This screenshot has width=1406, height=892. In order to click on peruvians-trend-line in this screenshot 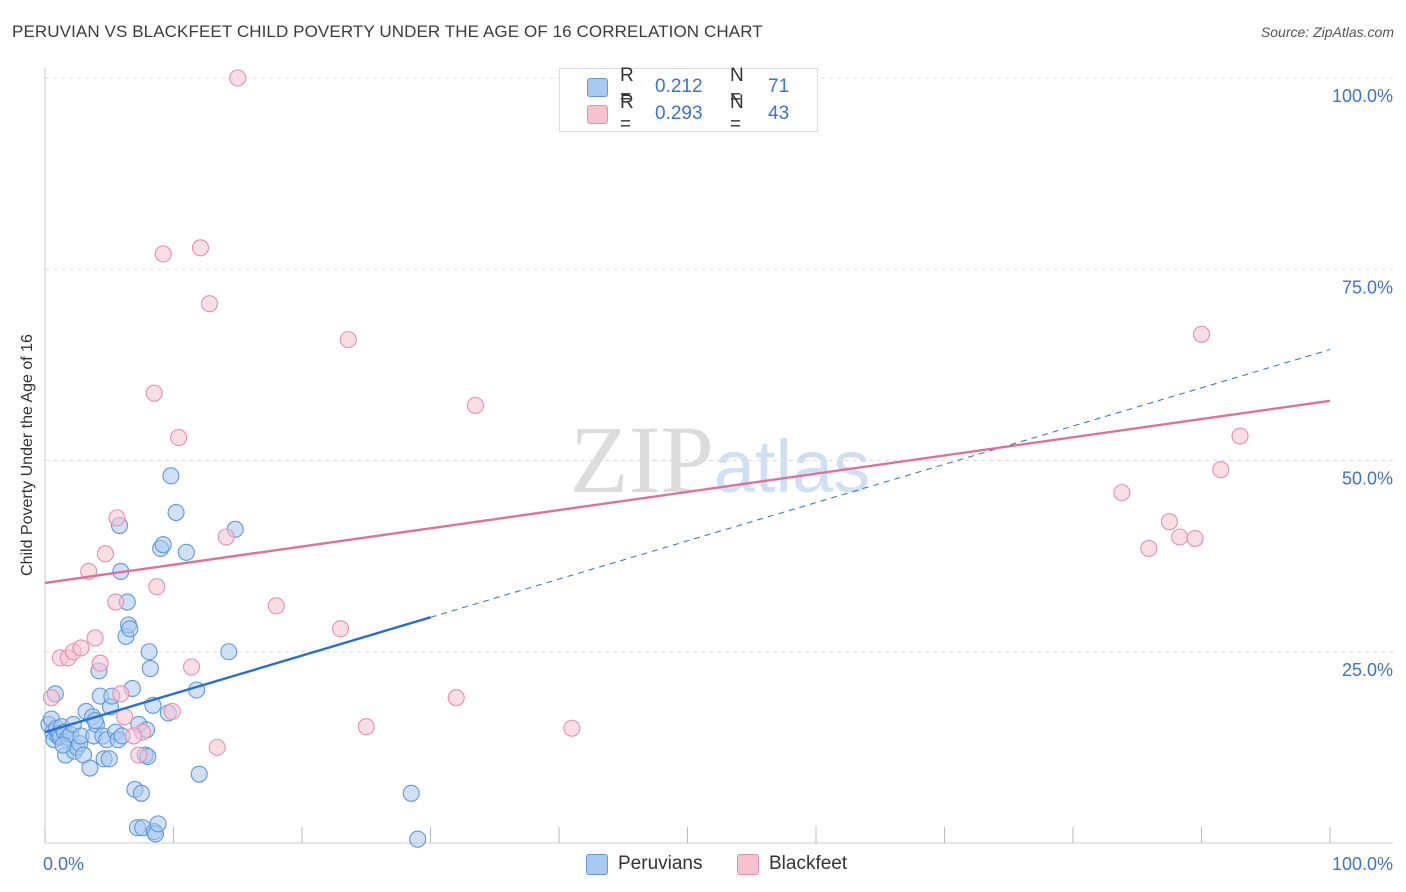, I will do `click(237, 675)`.